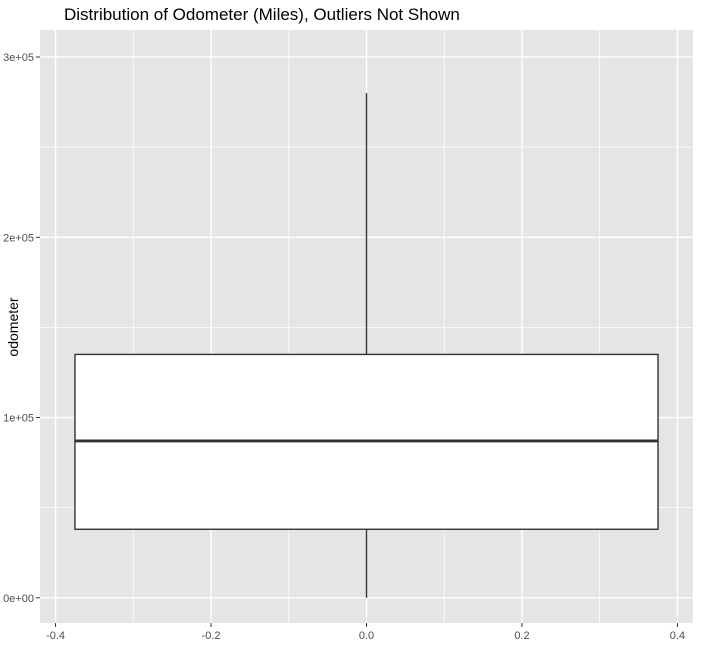  Describe the element at coordinates (18, 58) in the screenshot. I see `y-tick-label: 3e+05` at that location.